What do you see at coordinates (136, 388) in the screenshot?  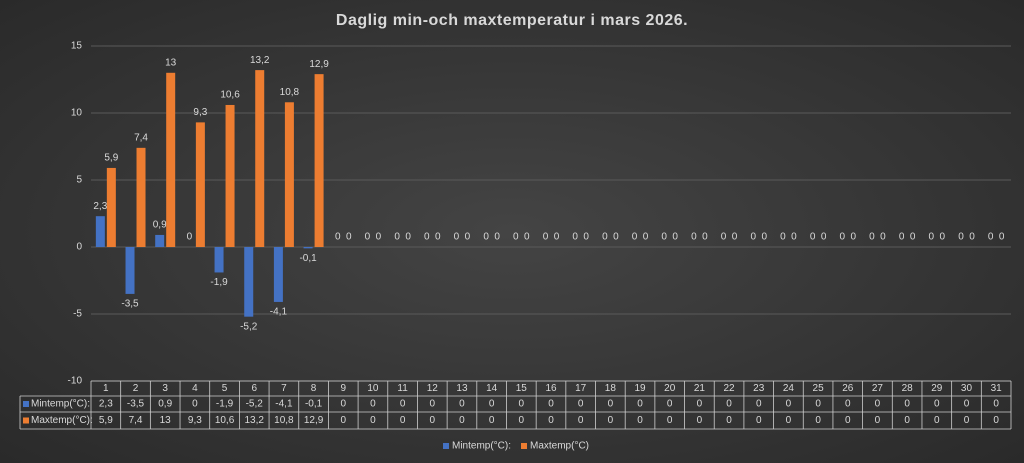 I see `x-tick-label: 2` at bounding box center [136, 388].